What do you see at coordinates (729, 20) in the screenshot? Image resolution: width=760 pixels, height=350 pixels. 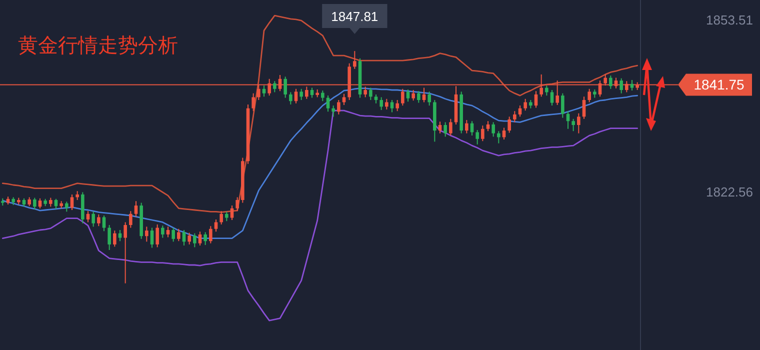 I see `y-tick-label: 1853.51` at bounding box center [729, 20].